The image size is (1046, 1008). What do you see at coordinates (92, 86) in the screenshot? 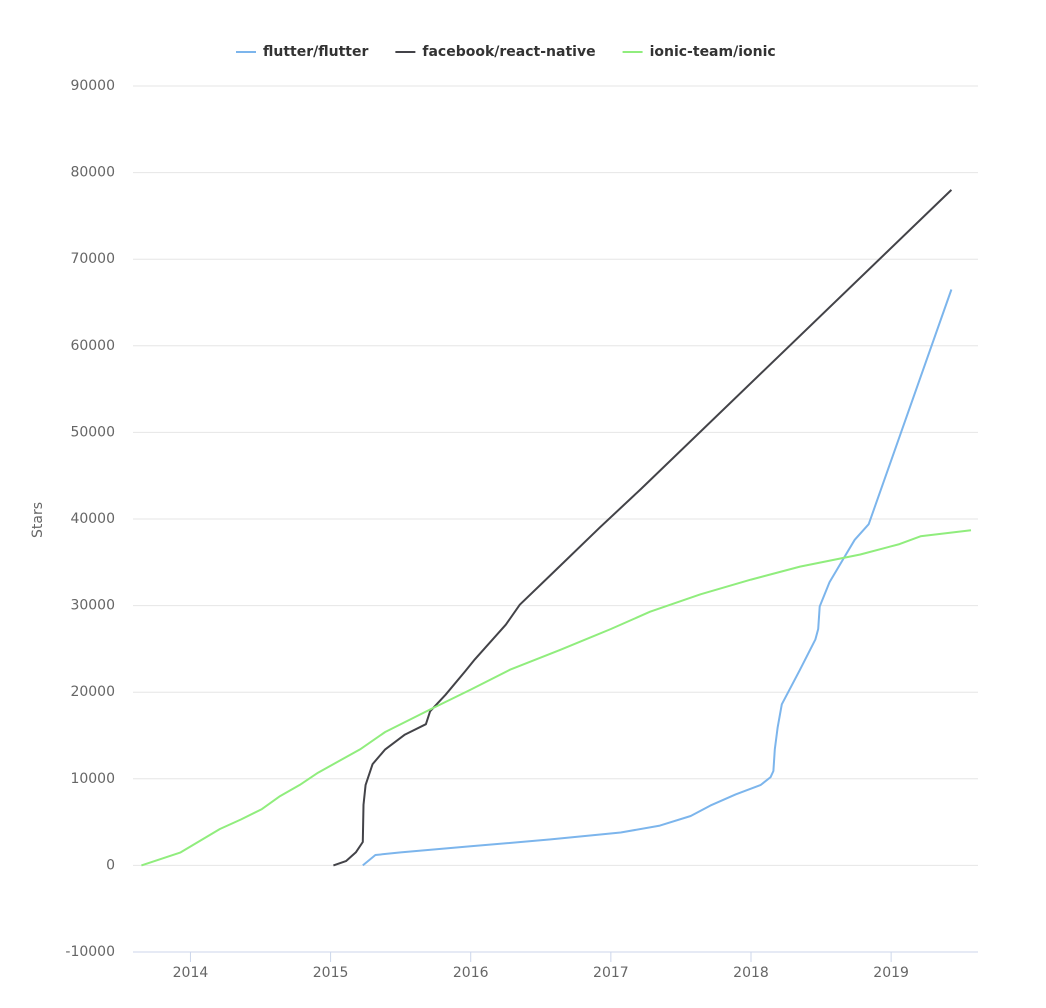
I see `y-tick-label: 90000` at bounding box center [92, 86].